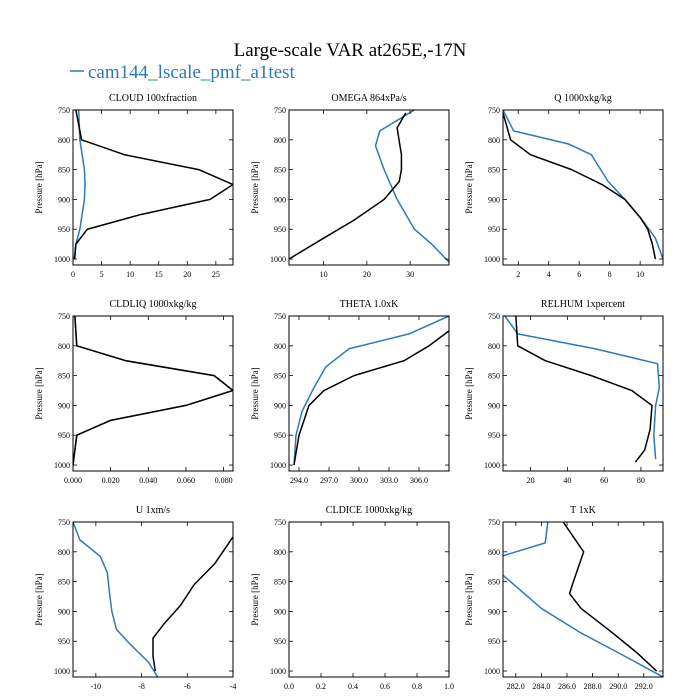 This screenshot has width=700, height=700. Describe the element at coordinates (111, 480) in the screenshot. I see `x-tick-label: 0.020` at that location.